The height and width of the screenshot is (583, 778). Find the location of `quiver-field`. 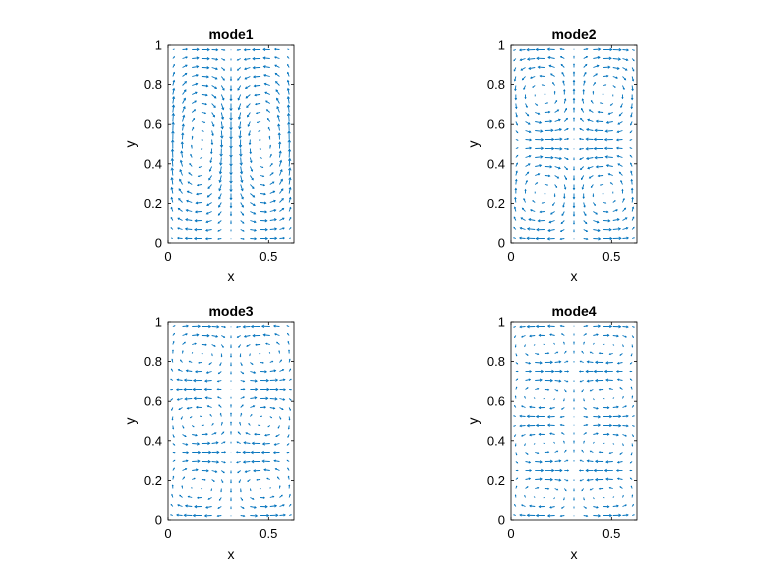

quiver-field is located at coordinates (231, 144).